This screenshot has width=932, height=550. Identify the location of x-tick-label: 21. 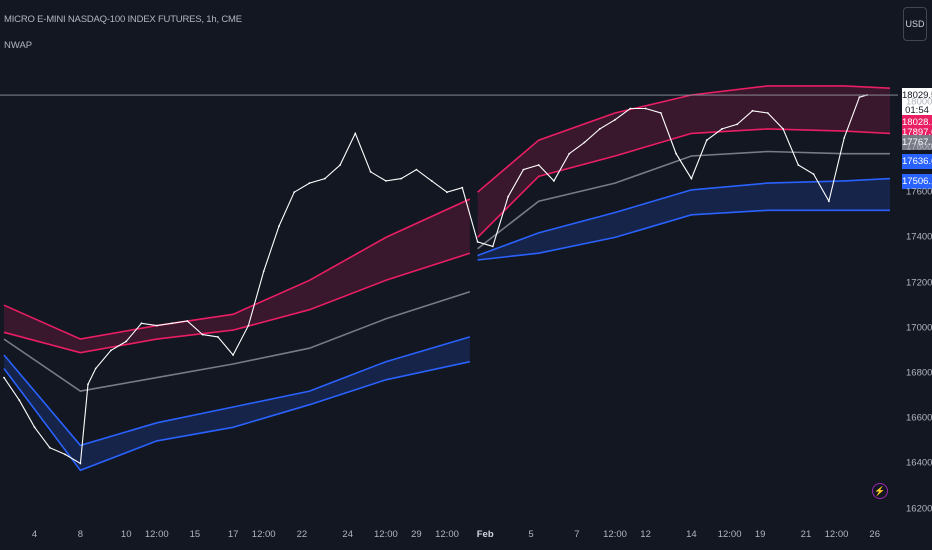
(806, 534).